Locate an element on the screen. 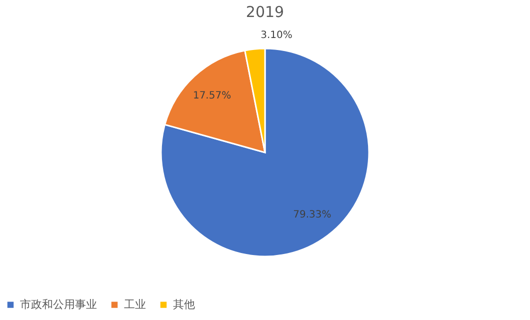 The width and height of the screenshot is (530, 320). legend-label: 工业 is located at coordinates (135, 304).